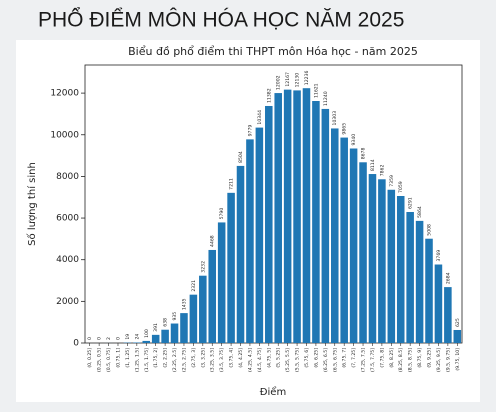 The height and width of the screenshot is (412, 496). I want to click on value-label: 12167, so click(288, 79).